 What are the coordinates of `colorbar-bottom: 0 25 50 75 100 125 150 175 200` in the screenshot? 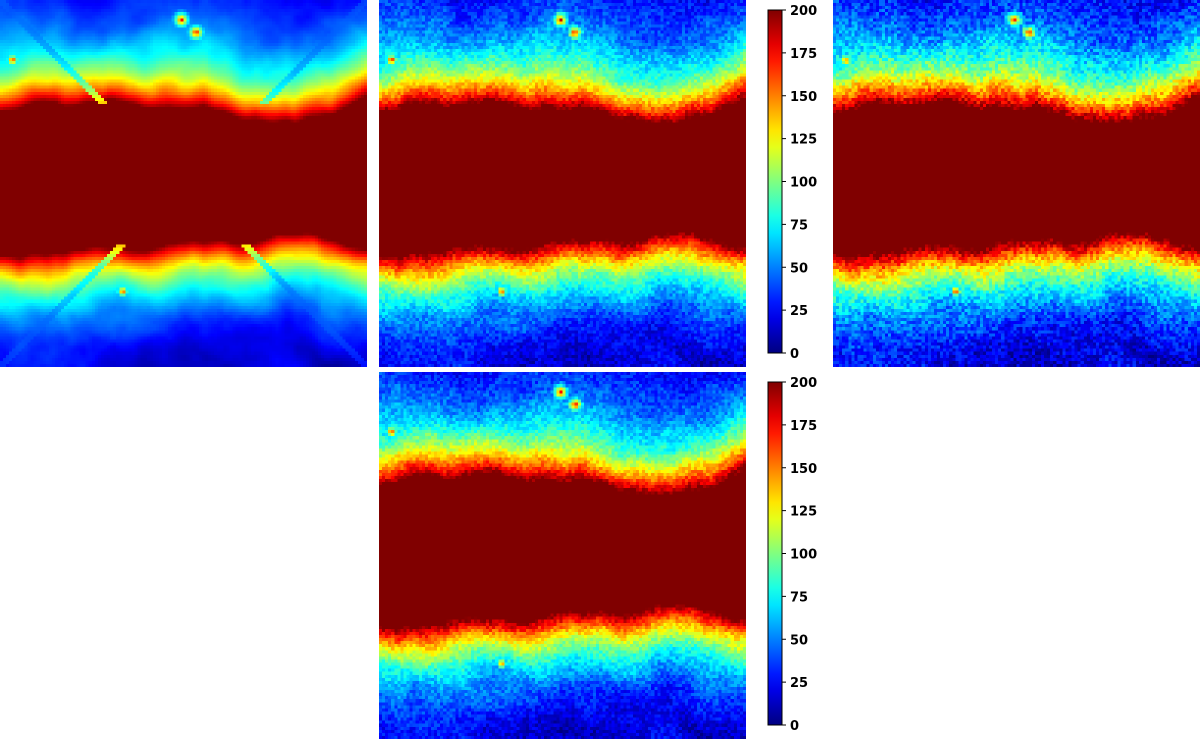 It's located at (809, 555).